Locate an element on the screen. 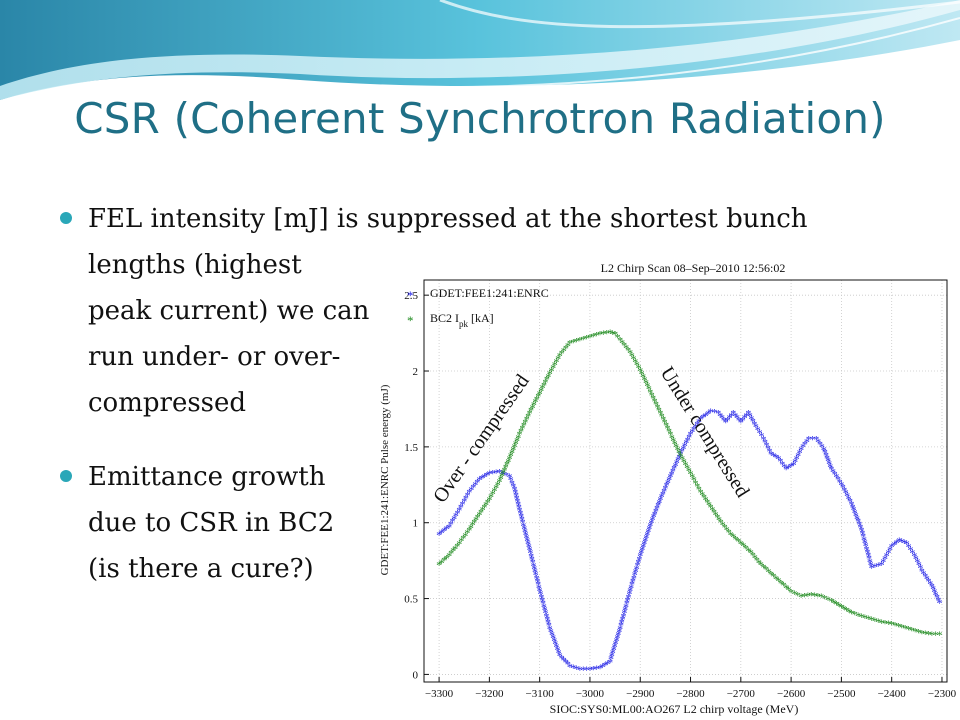 The image size is (960, 720). legend-label-blue: GDET:FEE1:241:ENRC is located at coordinates (489, 293).